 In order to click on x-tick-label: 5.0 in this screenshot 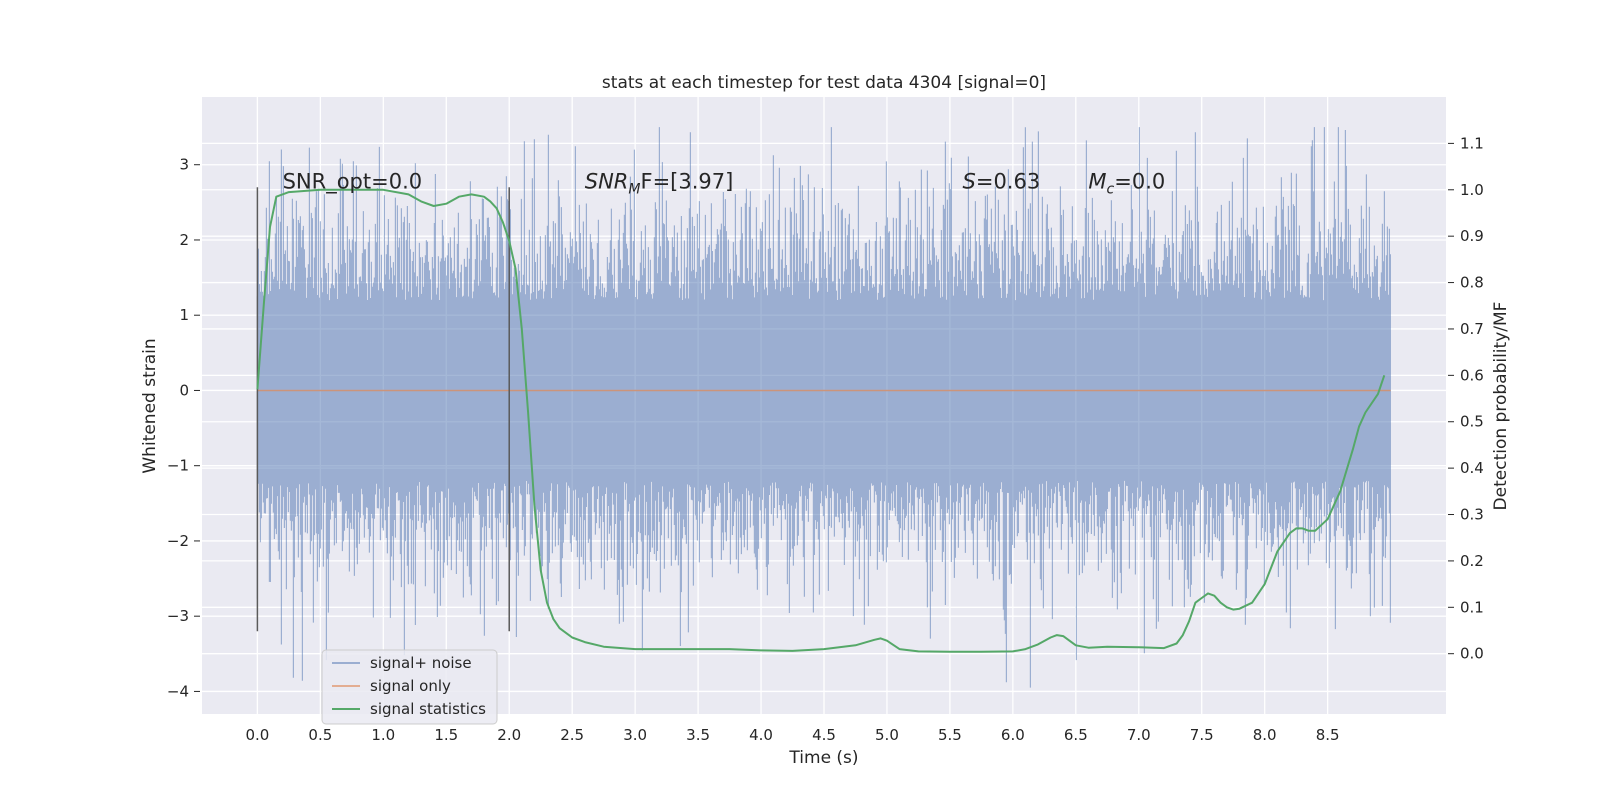, I will do `click(887, 735)`.